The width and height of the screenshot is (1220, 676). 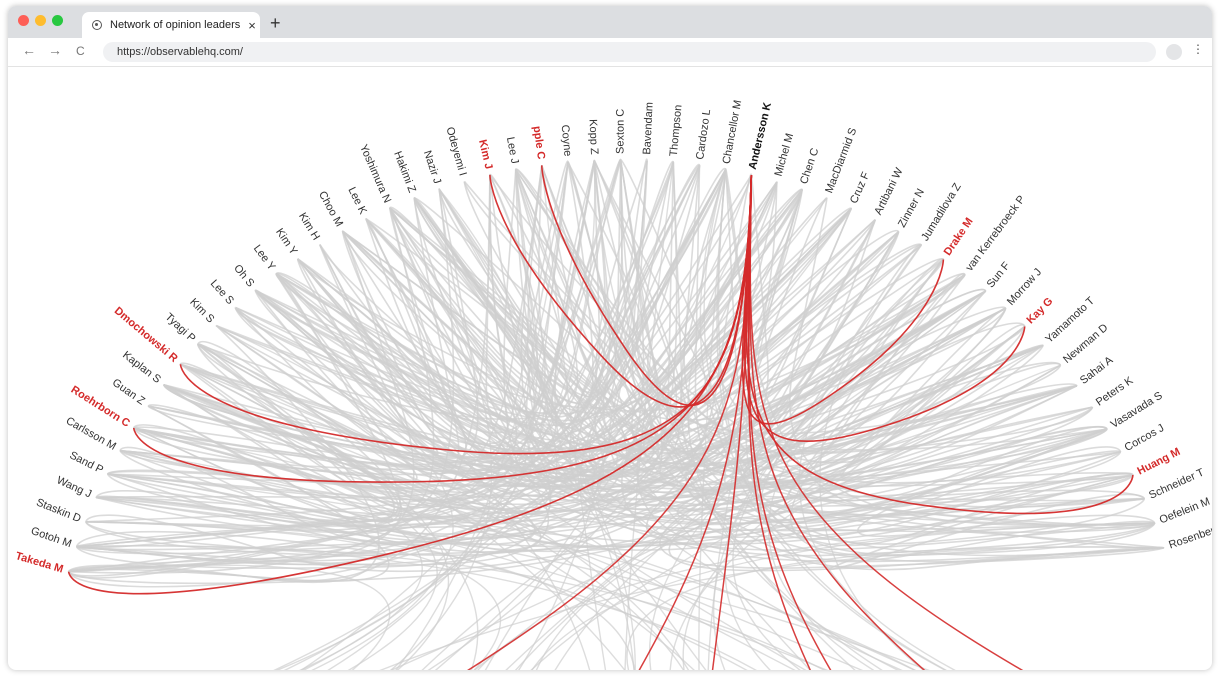 What do you see at coordinates (264, 258) in the screenshot?
I see `node-label: Lee Y` at bounding box center [264, 258].